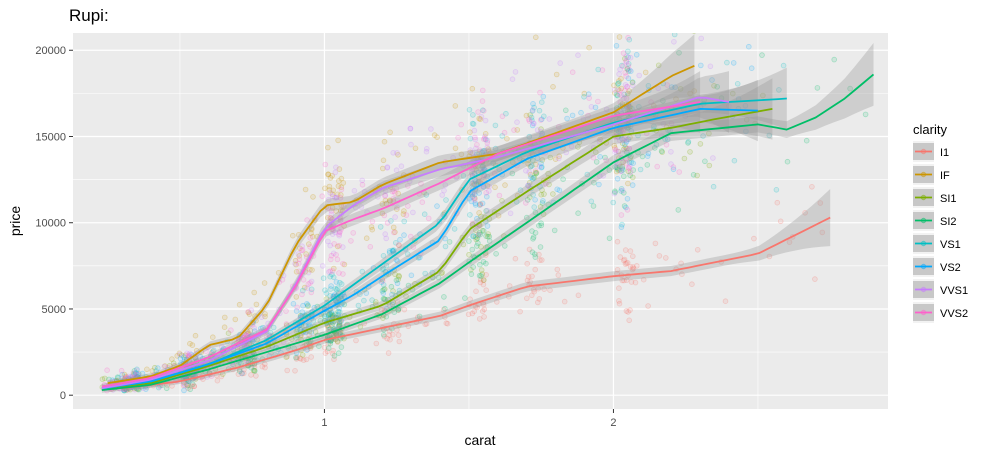 This screenshot has height=454, width=981. What do you see at coordinates (324, 423) in the screenshot?
I see `x-tick-label: 1` at bounding box center [324, 423].